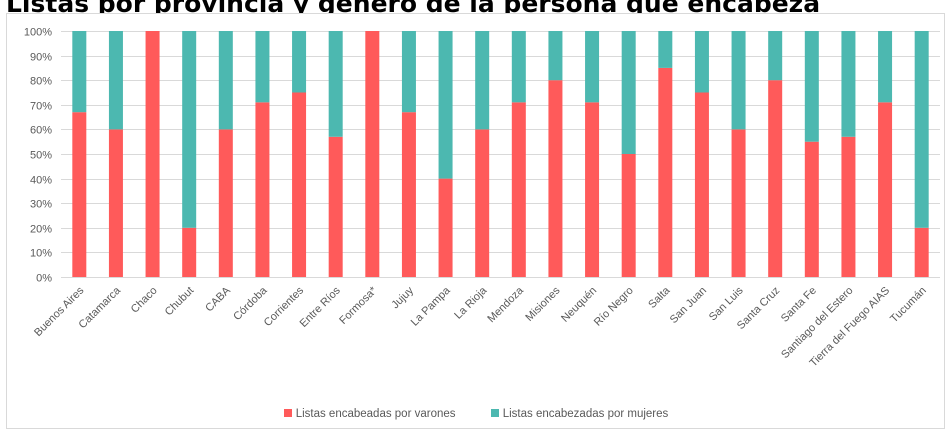  I want to click on y-tick-label: 20%, so click(41, 230).